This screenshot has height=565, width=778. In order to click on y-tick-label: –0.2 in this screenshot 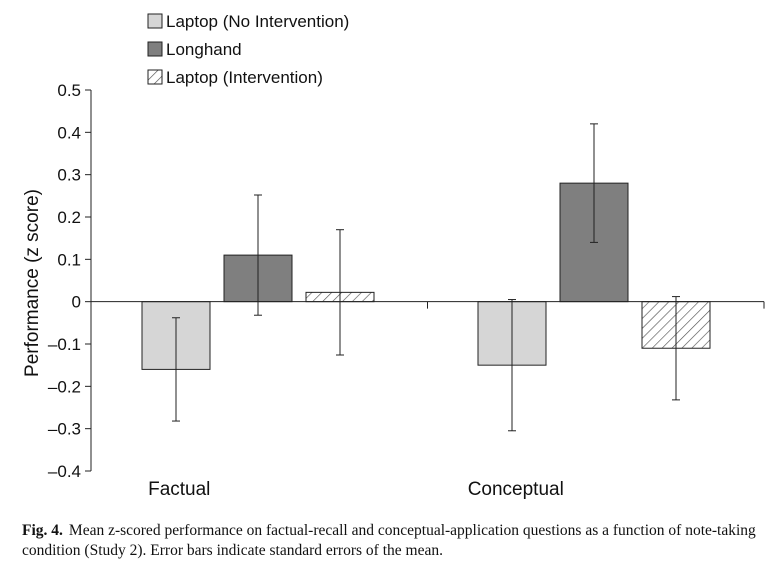, I will do `click(64, 386)`.